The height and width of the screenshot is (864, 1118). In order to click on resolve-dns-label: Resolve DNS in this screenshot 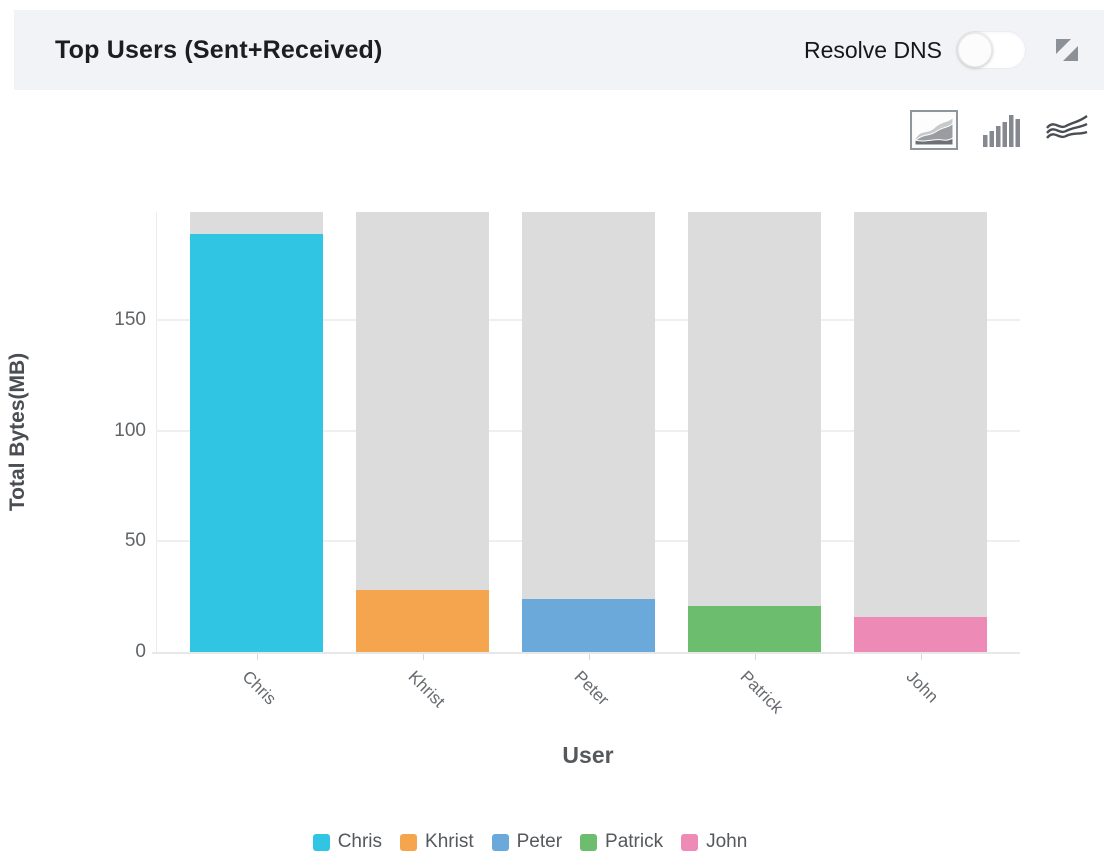, I will do `click(872, 49)`.